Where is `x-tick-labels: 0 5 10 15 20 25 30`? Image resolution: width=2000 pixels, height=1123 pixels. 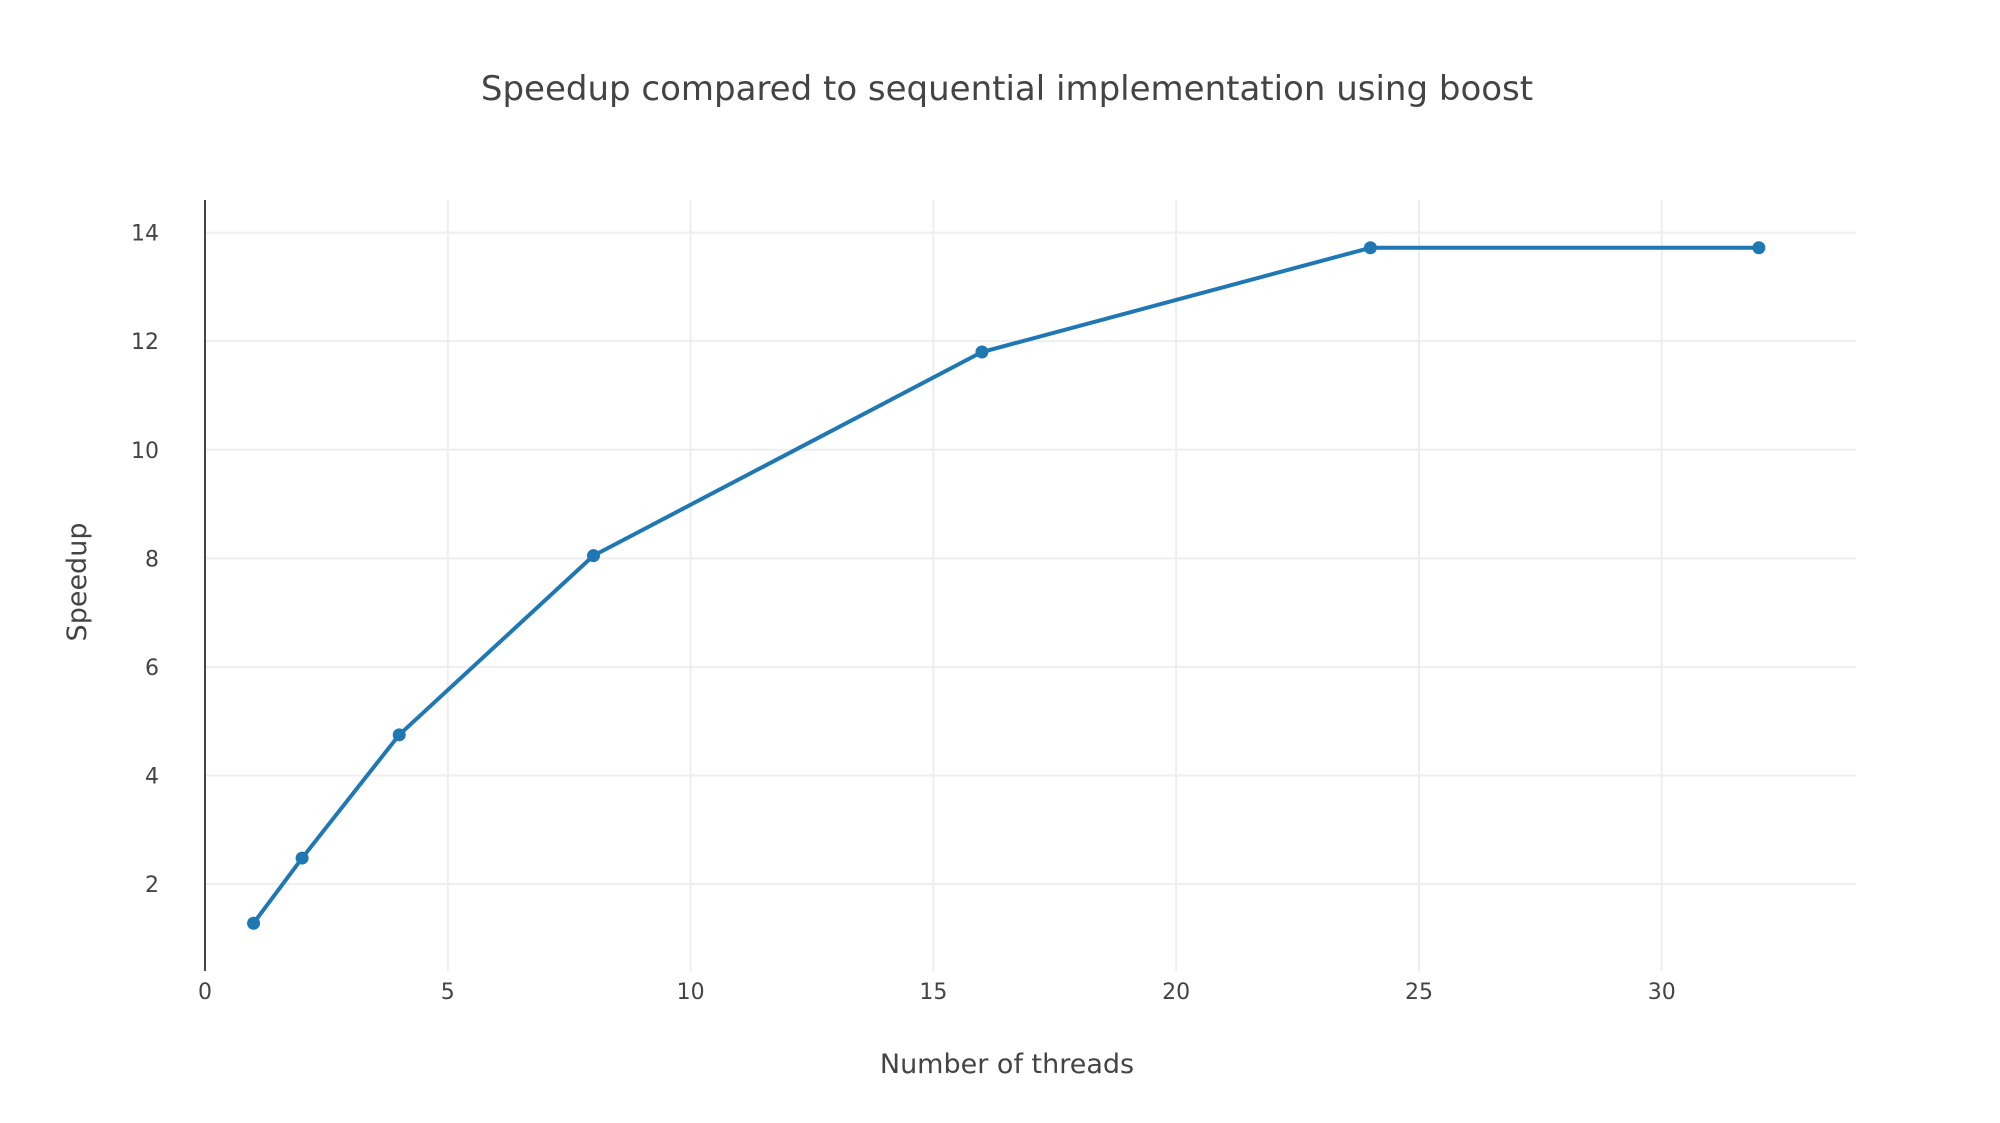 x-tick-labels: 0 5 10 15 20 25 30 is located at coordinates (937, 992).